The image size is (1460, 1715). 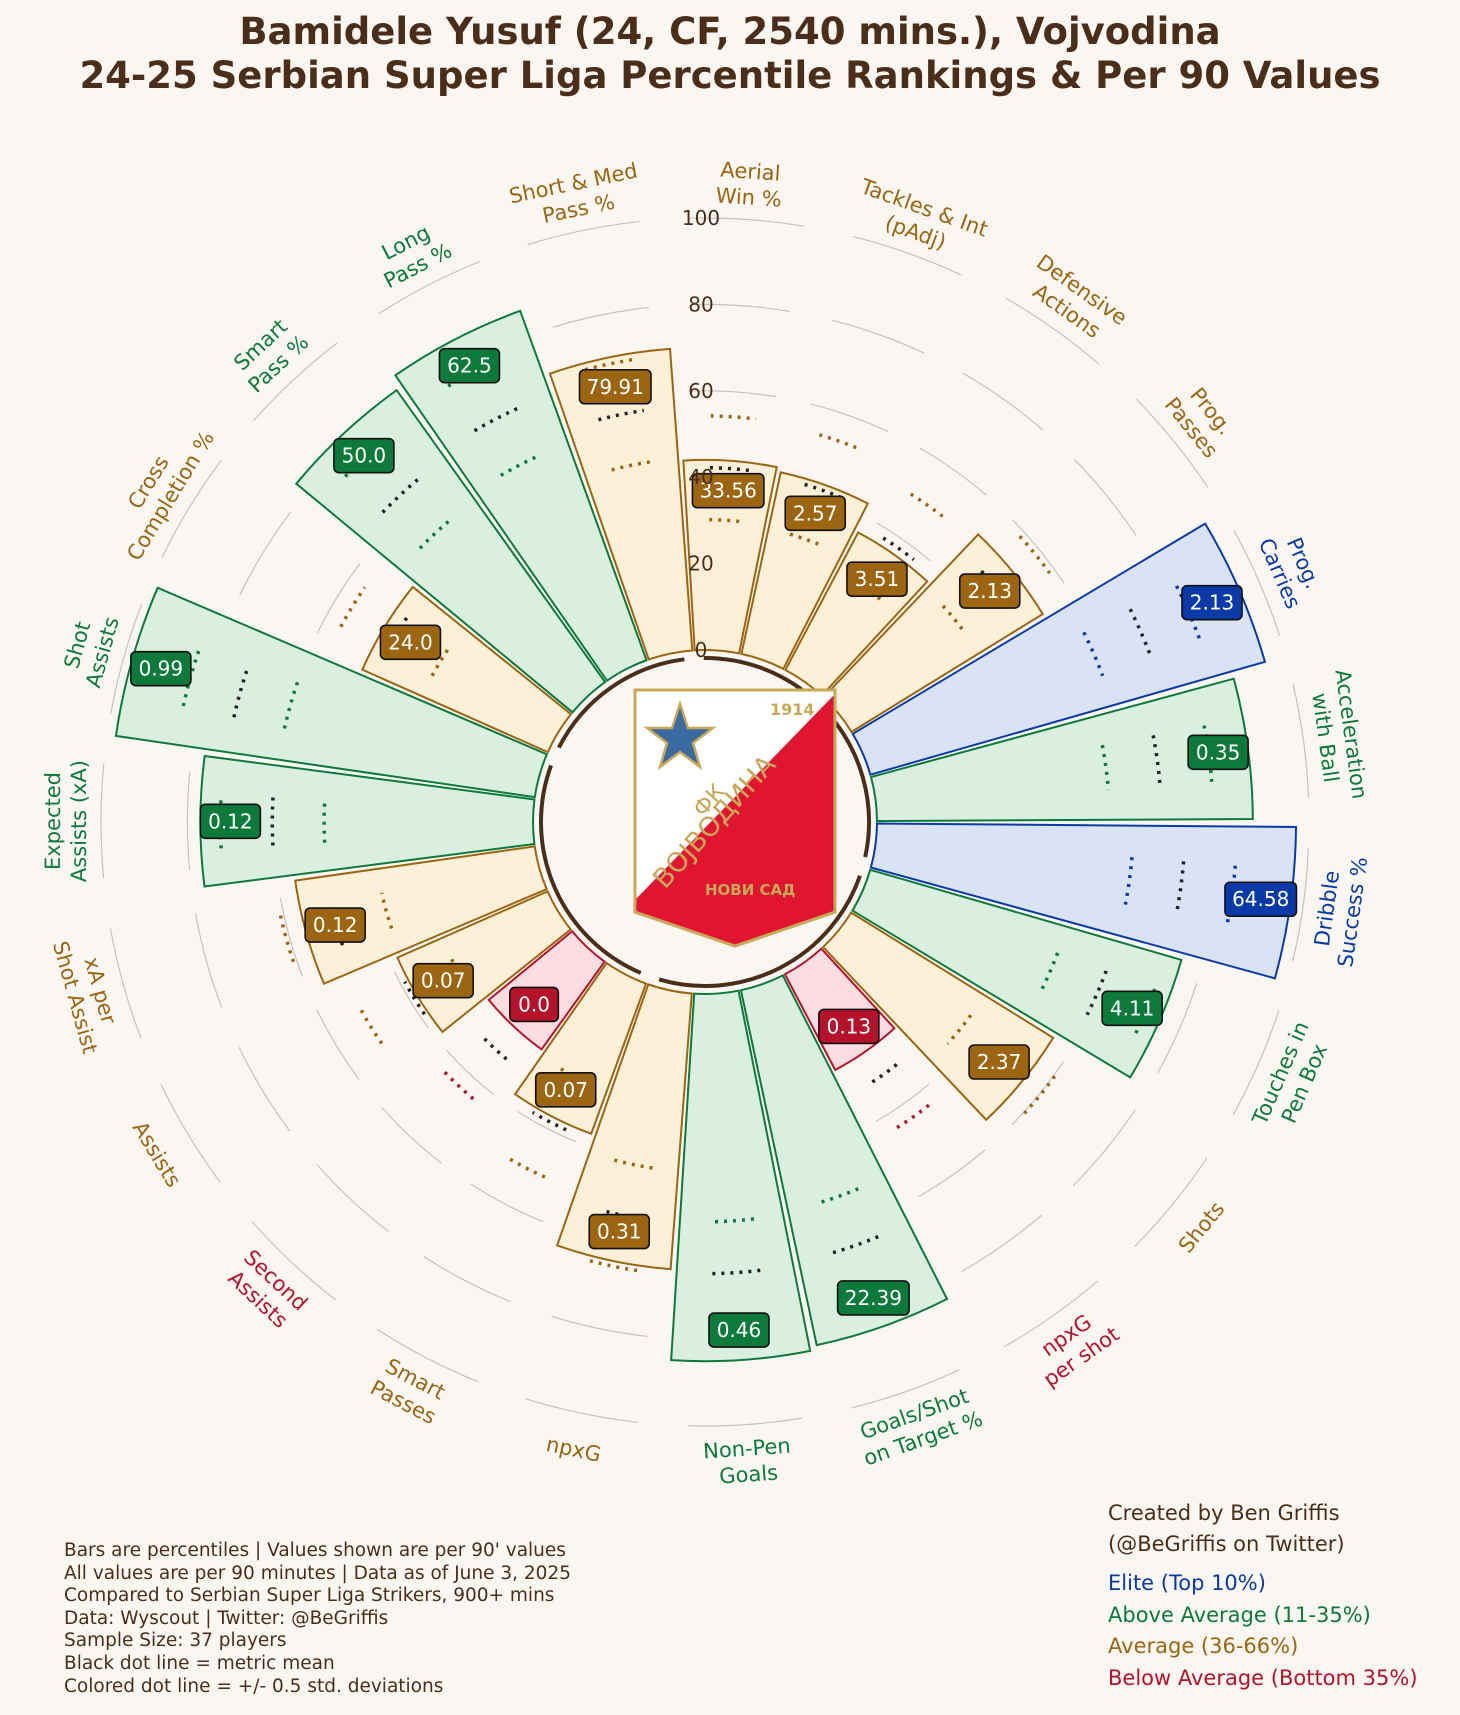 What do you see at coordinates (700, 477) in the screenshot?
I see `tick-label-40: 40` at bounding box center [700, 477].